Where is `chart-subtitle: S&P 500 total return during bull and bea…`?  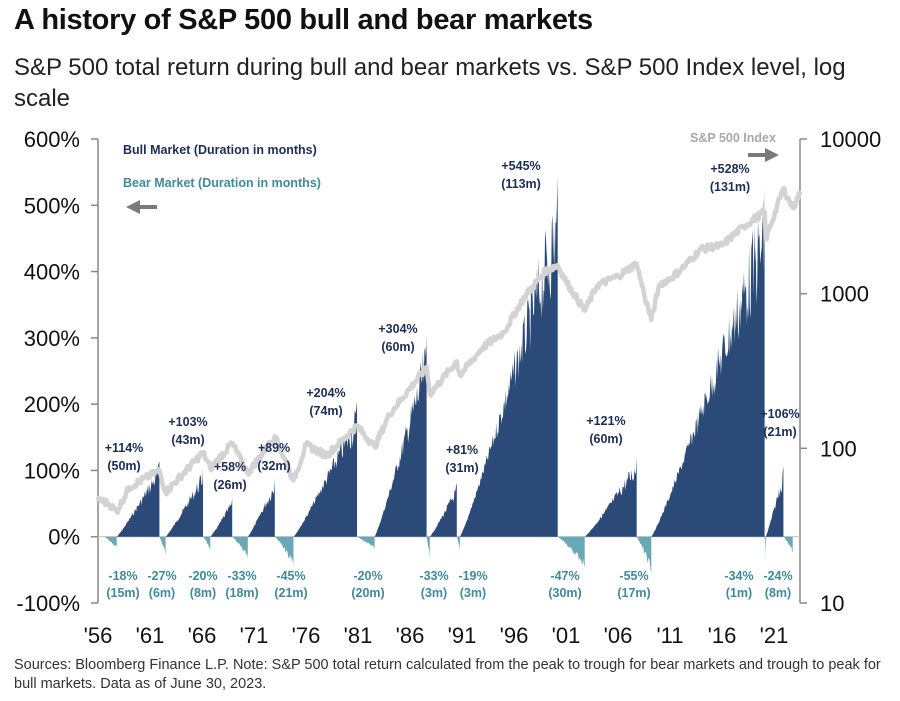 chart-subtitle: S&P 500 total return during bull and bea… is located at coordinates (430, 83).